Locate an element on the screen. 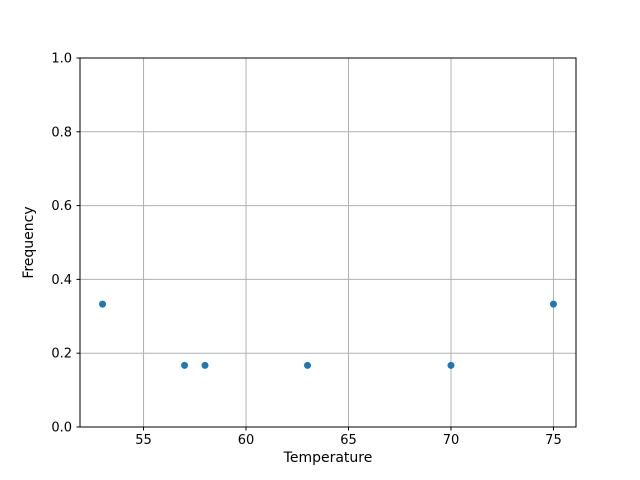 This screenshot has width=640, height=480. x-tick-label: 65 is located at coordinates (348, 440).